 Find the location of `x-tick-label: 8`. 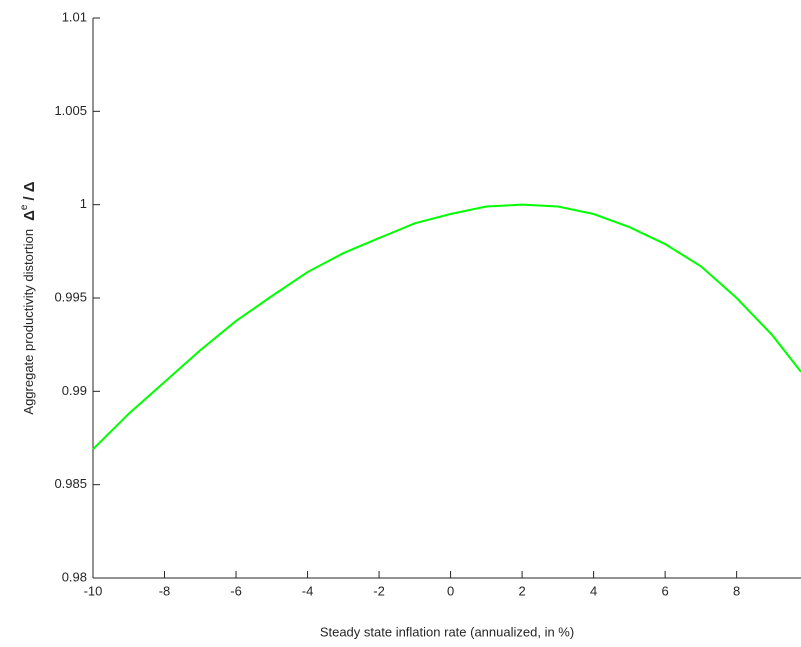

x-tick-label: 8 is located at coordinates (736, 590).